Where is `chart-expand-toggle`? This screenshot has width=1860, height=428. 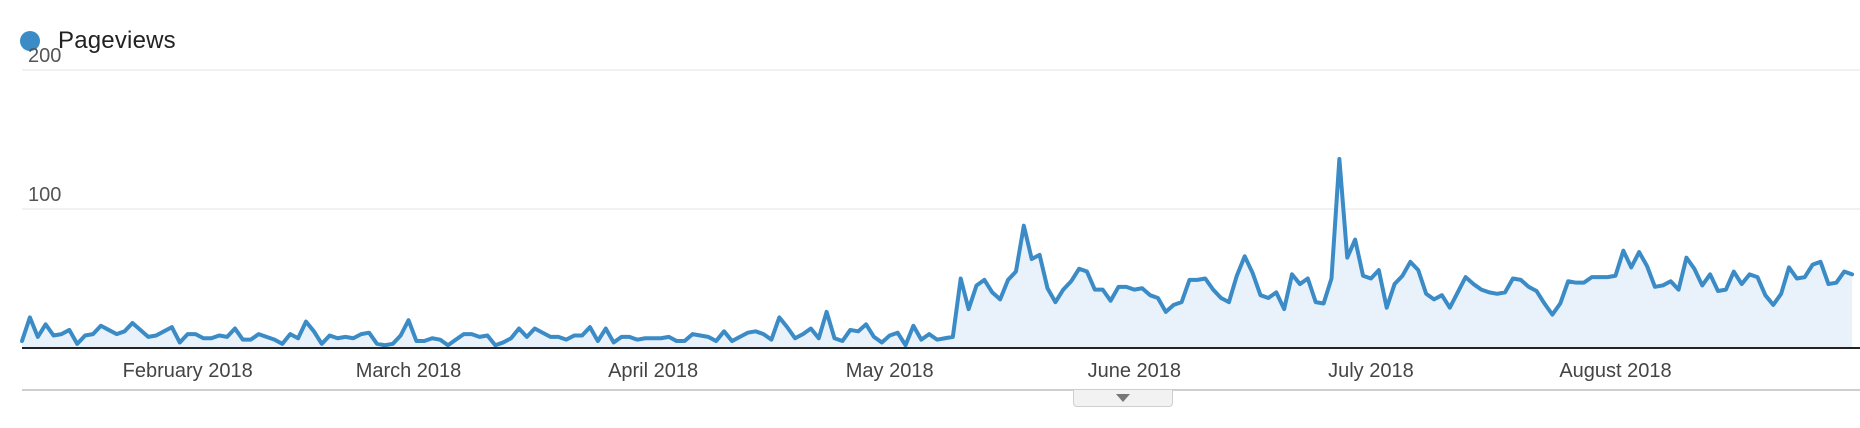
chart-expand-toggle is located at coordinates (1123, 398).